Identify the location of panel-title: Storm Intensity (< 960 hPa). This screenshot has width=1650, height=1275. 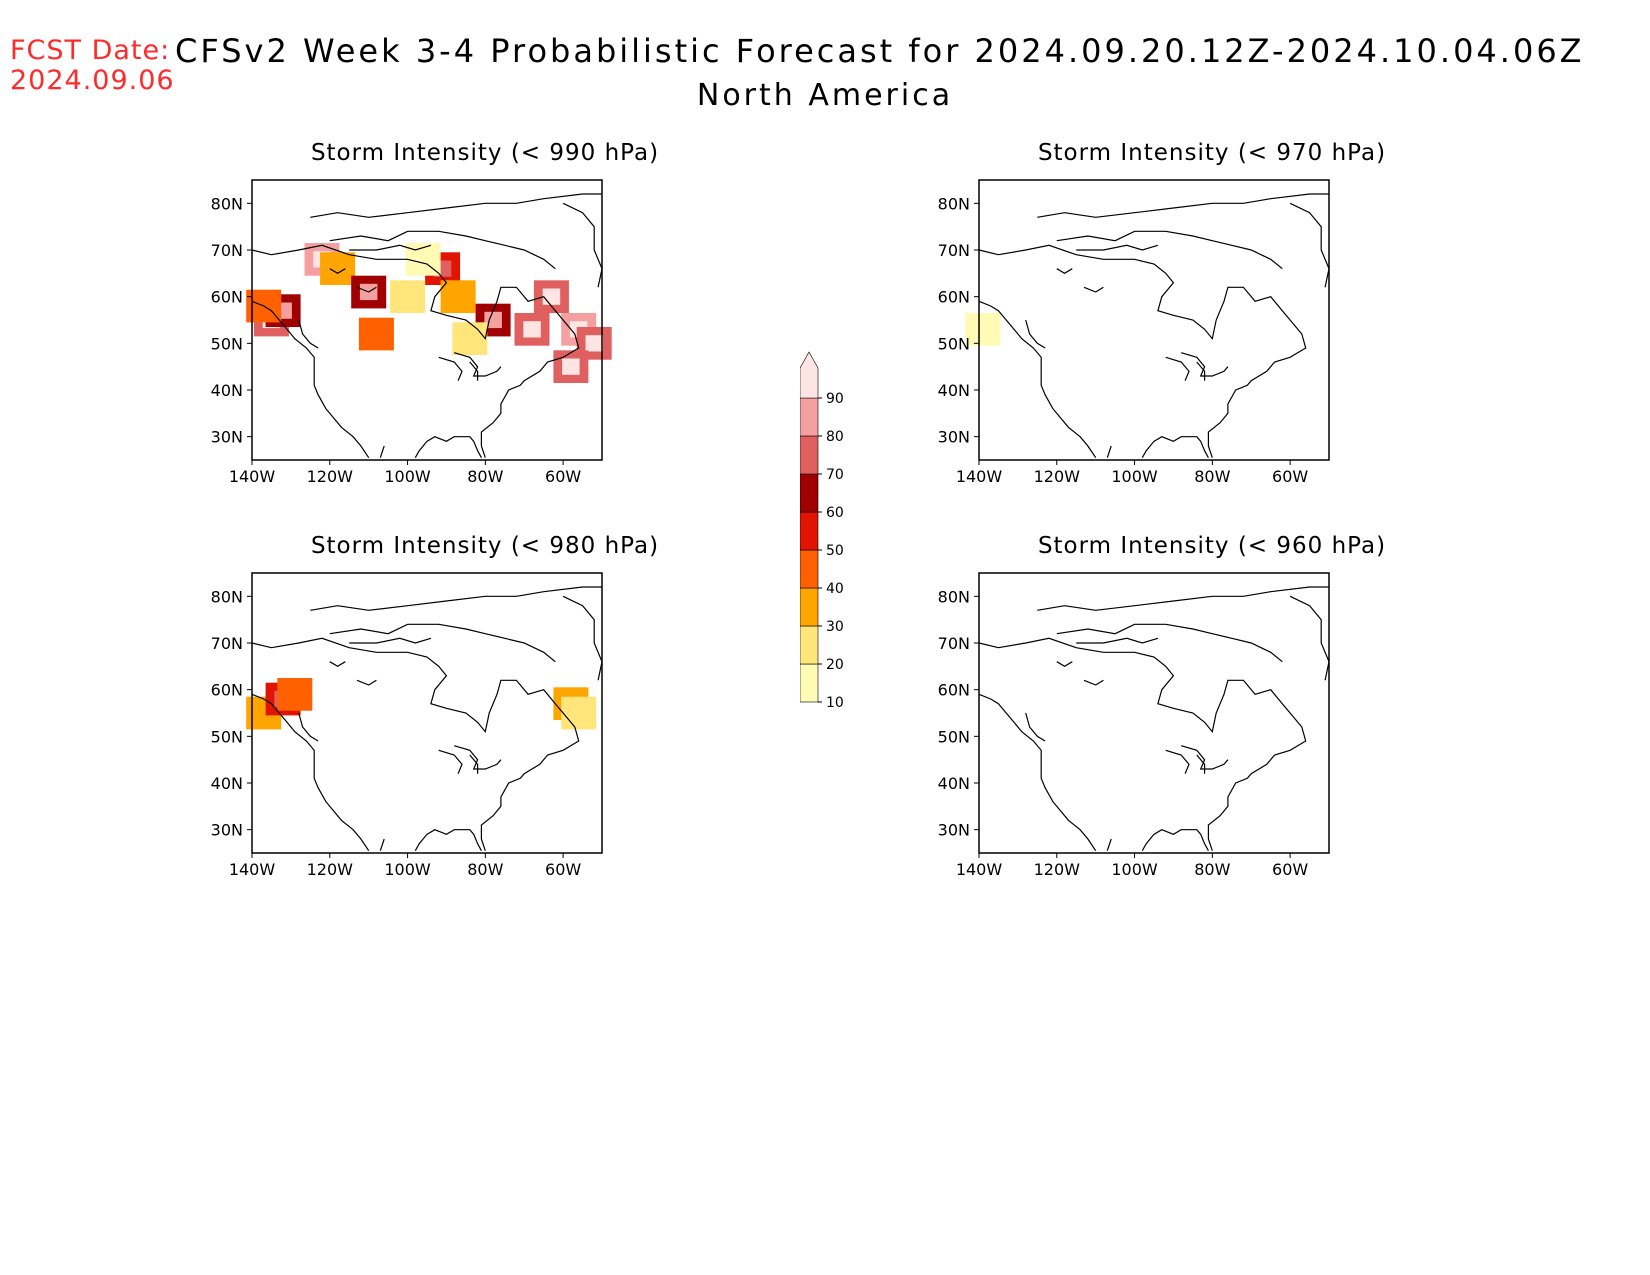
(1212, 546).